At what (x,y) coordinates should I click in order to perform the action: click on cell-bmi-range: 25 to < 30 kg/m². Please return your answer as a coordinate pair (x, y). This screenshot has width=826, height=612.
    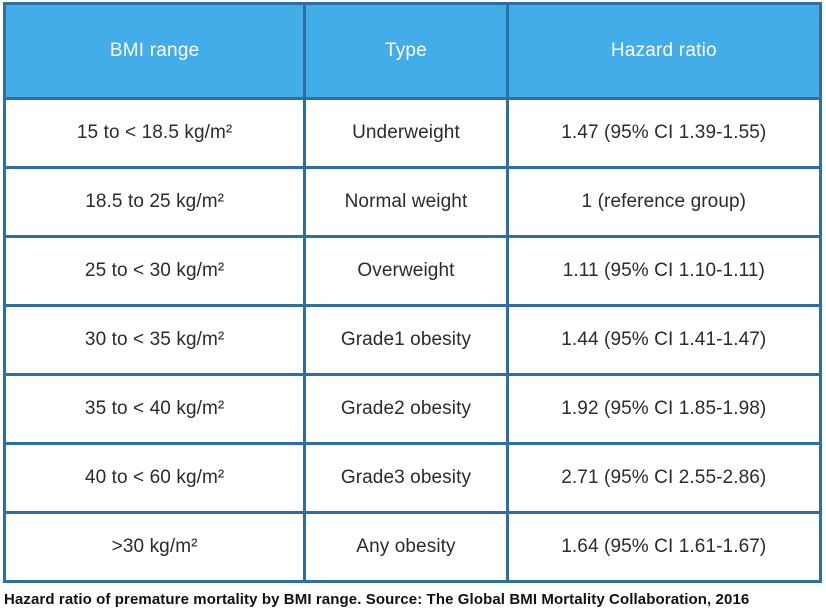
    Looking at the image, I should click on (154, 271).